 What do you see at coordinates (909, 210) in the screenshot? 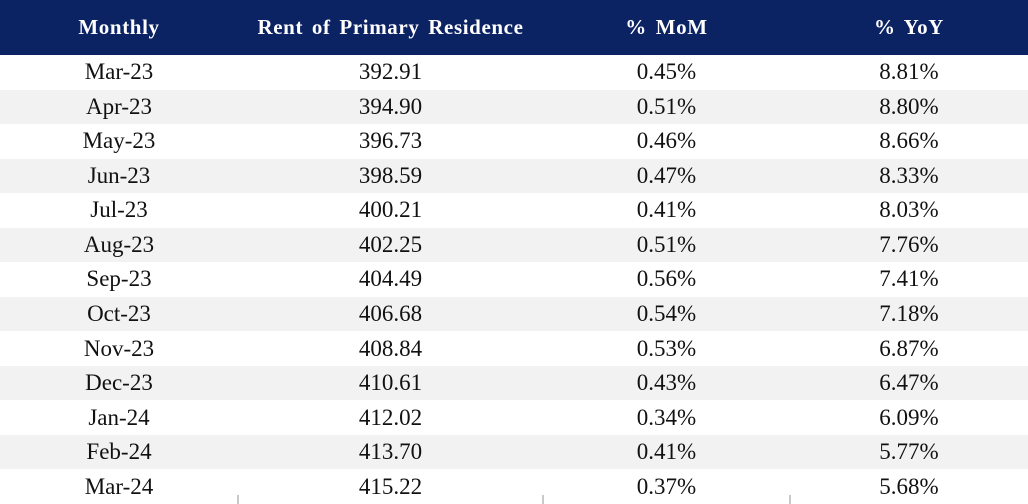
I see `yoy-cell: 8.03%` at bounding box center [909, 210].